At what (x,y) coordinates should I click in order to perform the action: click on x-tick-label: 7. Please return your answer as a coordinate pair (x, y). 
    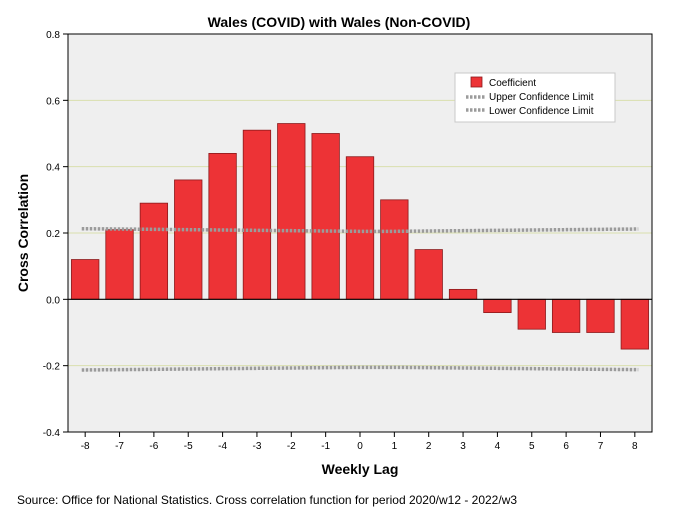
    Looking at the image, I should click on (601, 446).